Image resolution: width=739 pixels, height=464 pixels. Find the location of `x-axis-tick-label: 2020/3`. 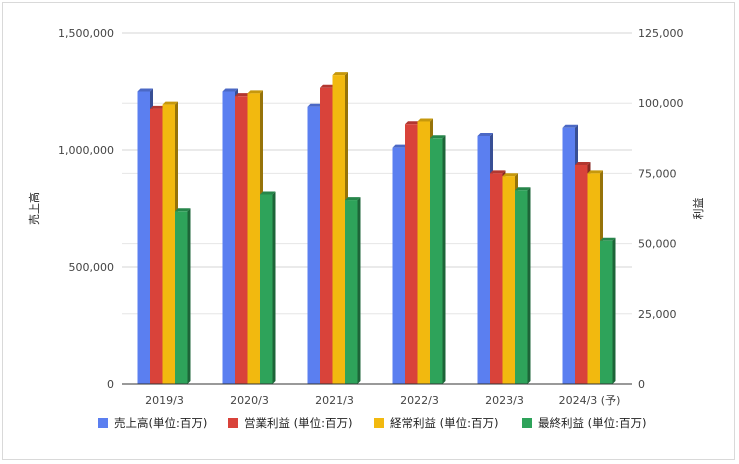

x-axis-tick-label: 2020/3 is located at coordinates (249, 400).